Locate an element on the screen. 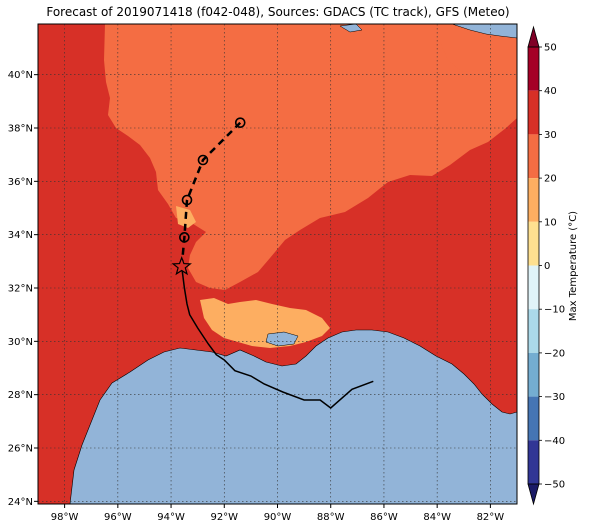  colorbar-tick-label: 0 is located at coordinates (547, 266).